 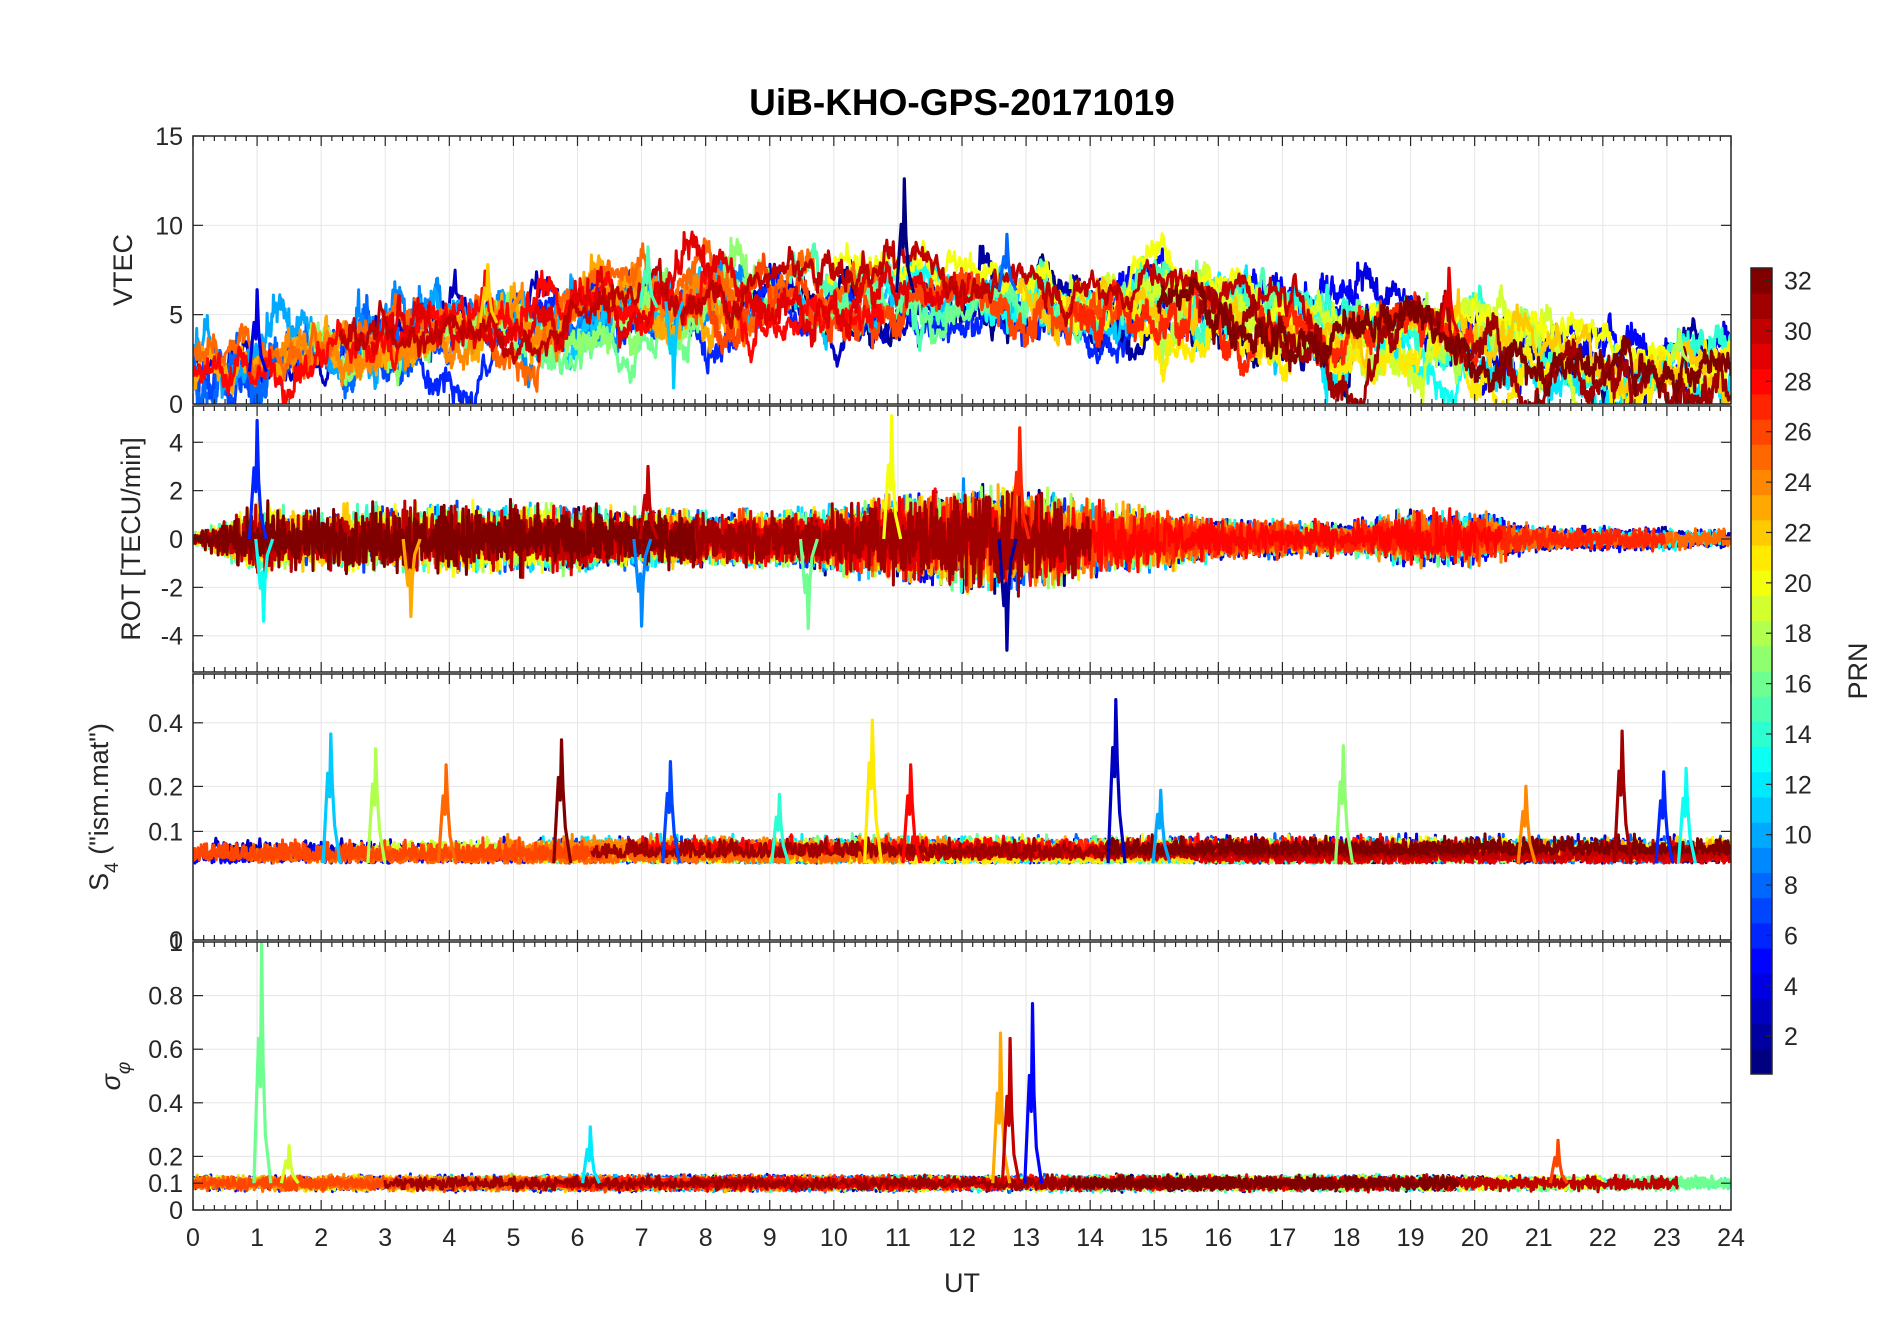 What do you see at coordinates (1791, 886) in the screenshot?
I see `colorbar-tick-label: 8` at bounding box center [1791, 886].